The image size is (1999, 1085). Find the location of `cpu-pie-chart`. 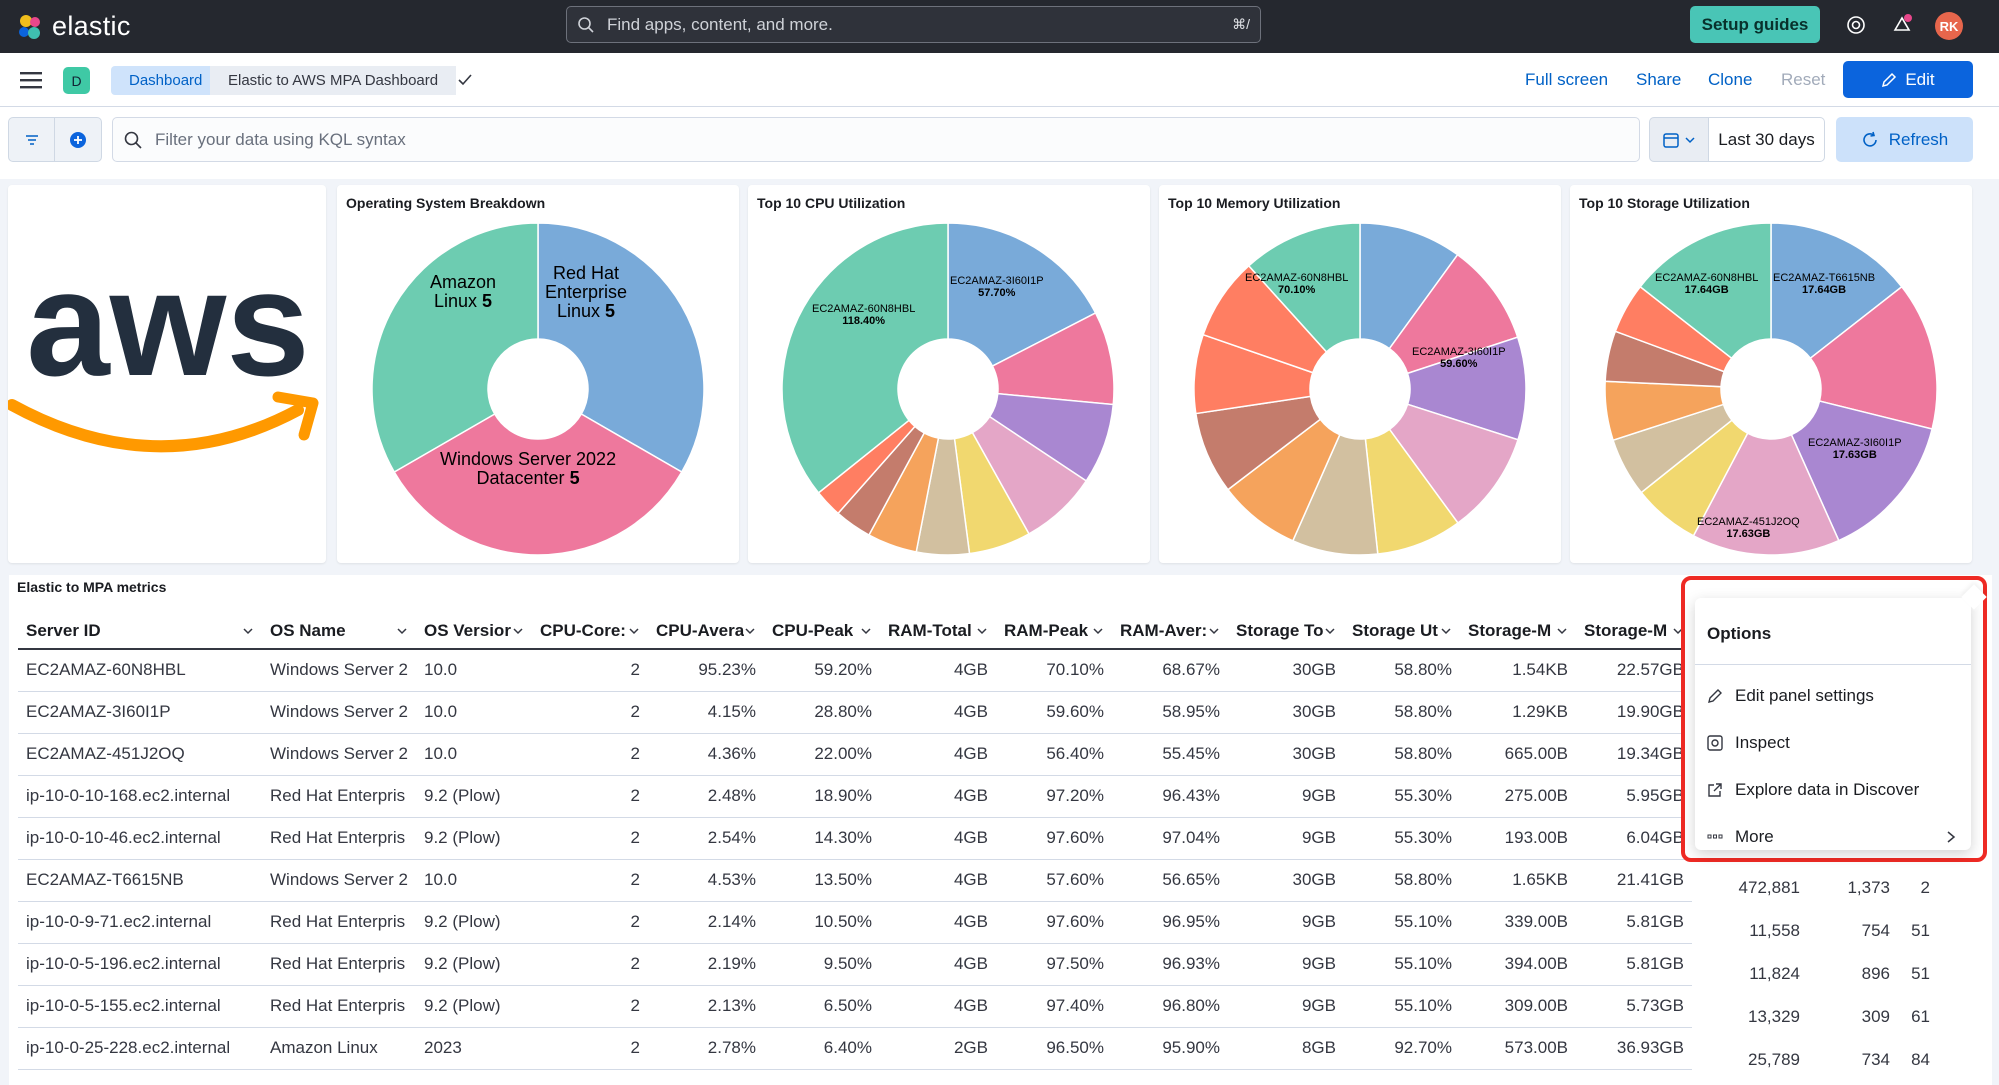

cpu-pie-chart is located at coordinates (948, 389).